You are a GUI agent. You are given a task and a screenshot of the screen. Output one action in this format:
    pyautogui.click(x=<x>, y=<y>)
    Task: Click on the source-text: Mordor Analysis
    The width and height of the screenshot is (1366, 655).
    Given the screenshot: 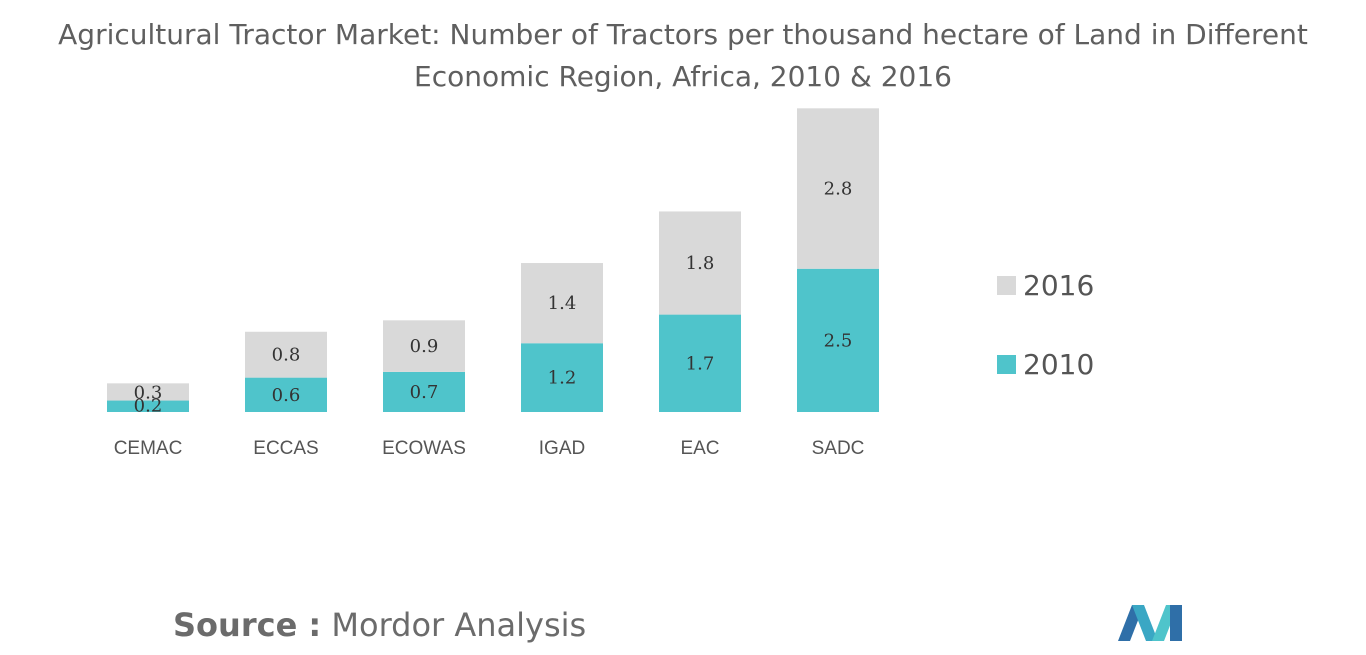 What is the action you would take?
    pyautogui.click(x=459, y=625)
    